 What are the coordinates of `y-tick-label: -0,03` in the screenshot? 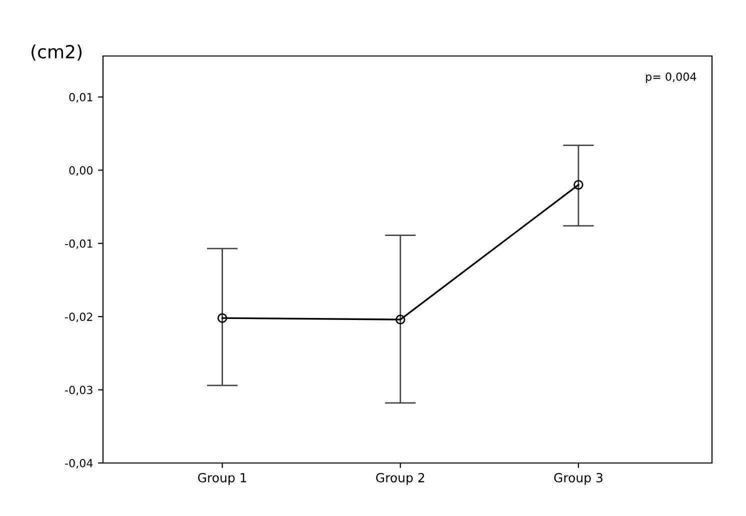 It's located at (78, 391).